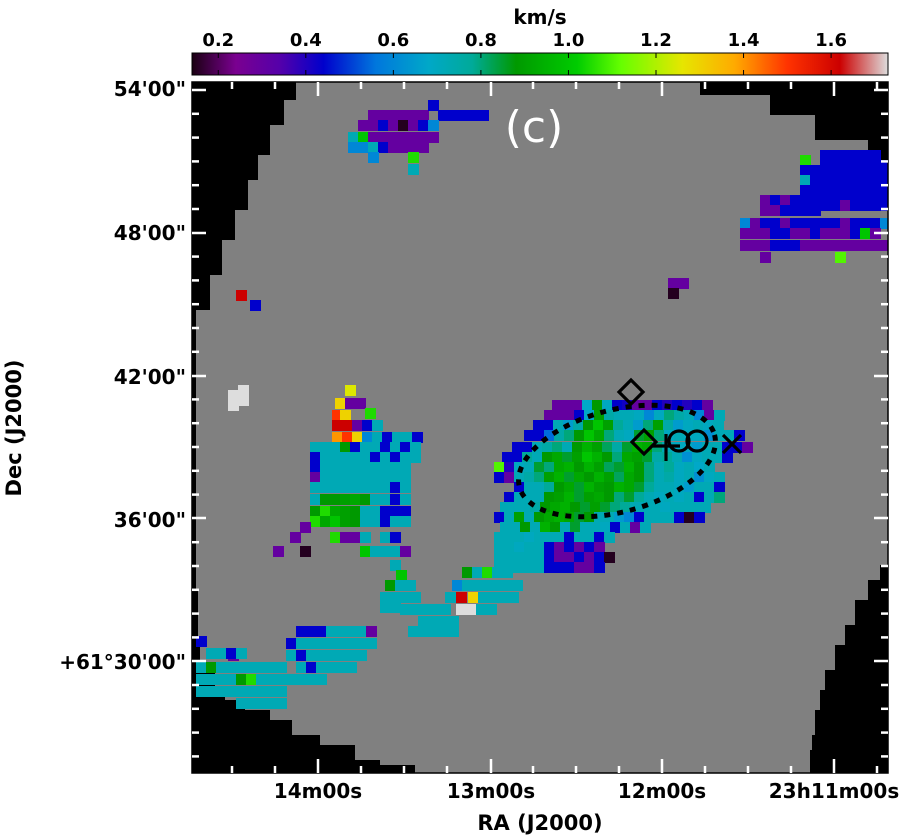  I want to click on colorbar-tick-label: 0.2, so click(218, 40).